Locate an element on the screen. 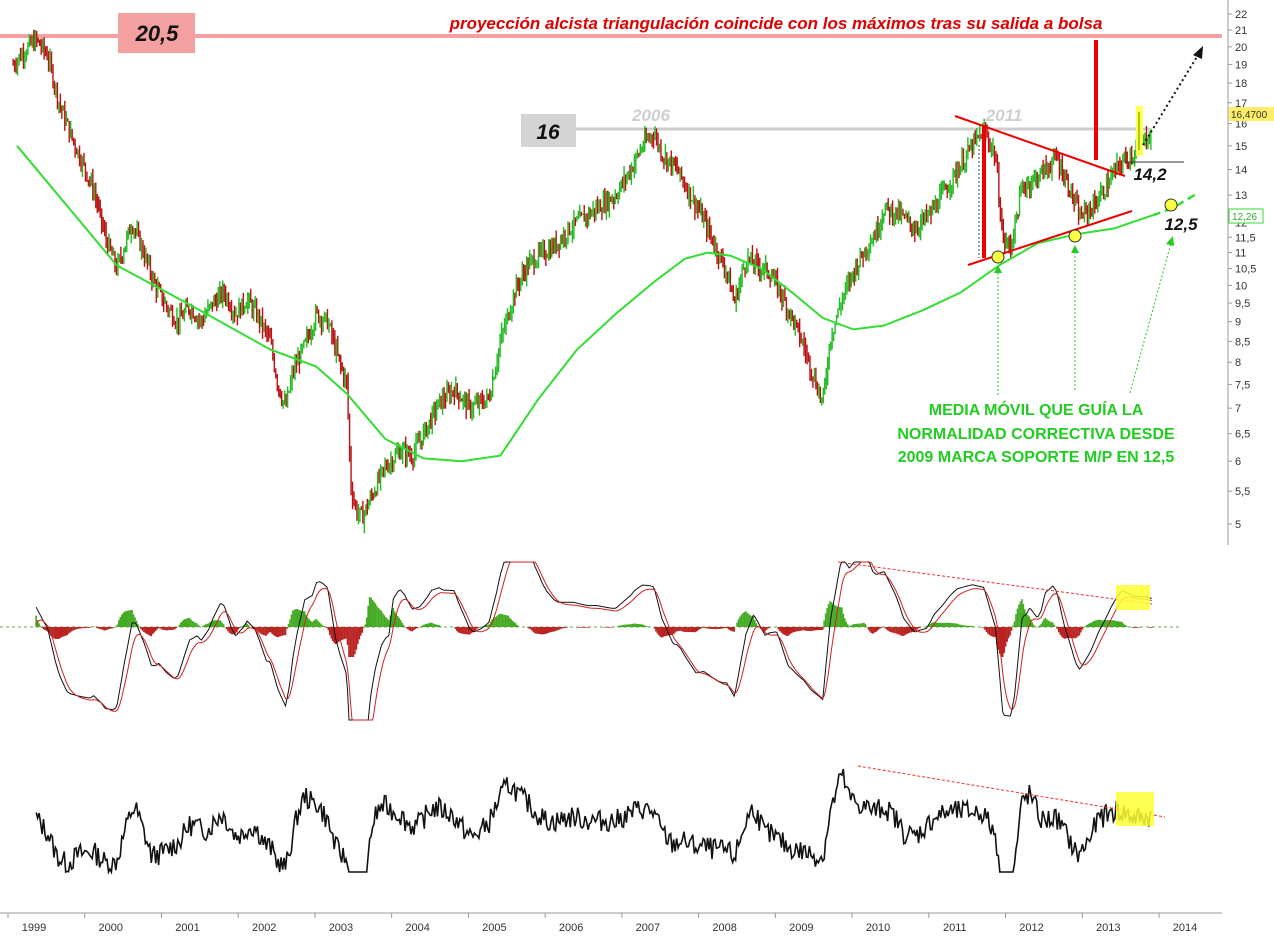 Image resolution: width=1274 pixels, height=941 pixels. y-tick-label: 18 is located at coordinates (1241, 84).